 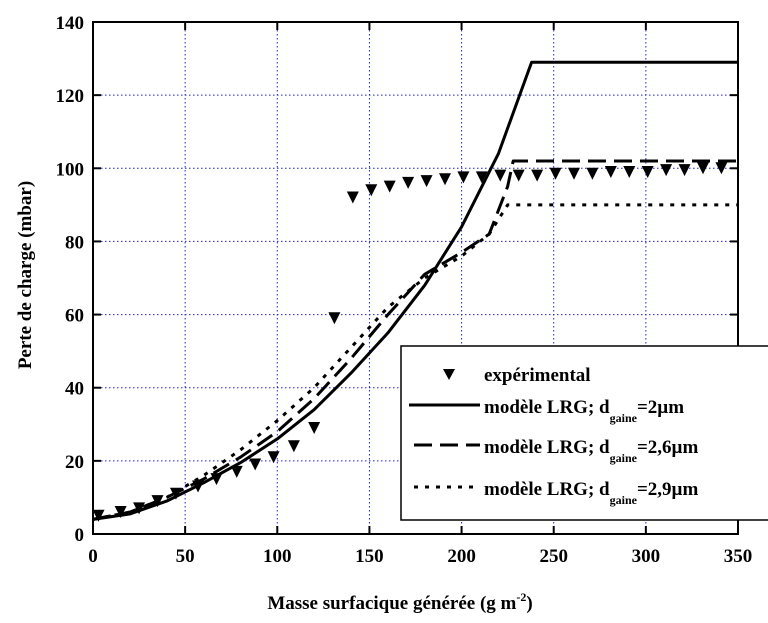 I want to click on legend-label-model-2-9um: modèle LRG; dgaine=2,9µm, so click(x=591, y=493).